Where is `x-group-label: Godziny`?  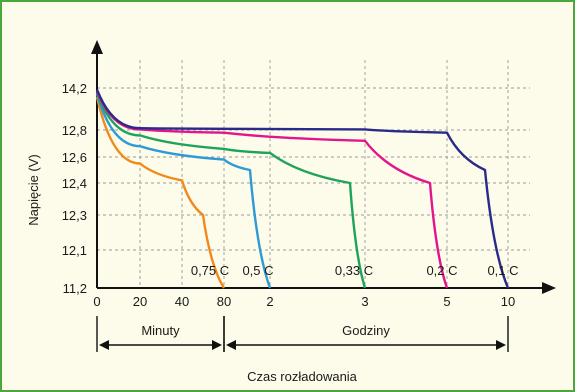 x-group-label: Godziny is located at coordinates (366, 330).